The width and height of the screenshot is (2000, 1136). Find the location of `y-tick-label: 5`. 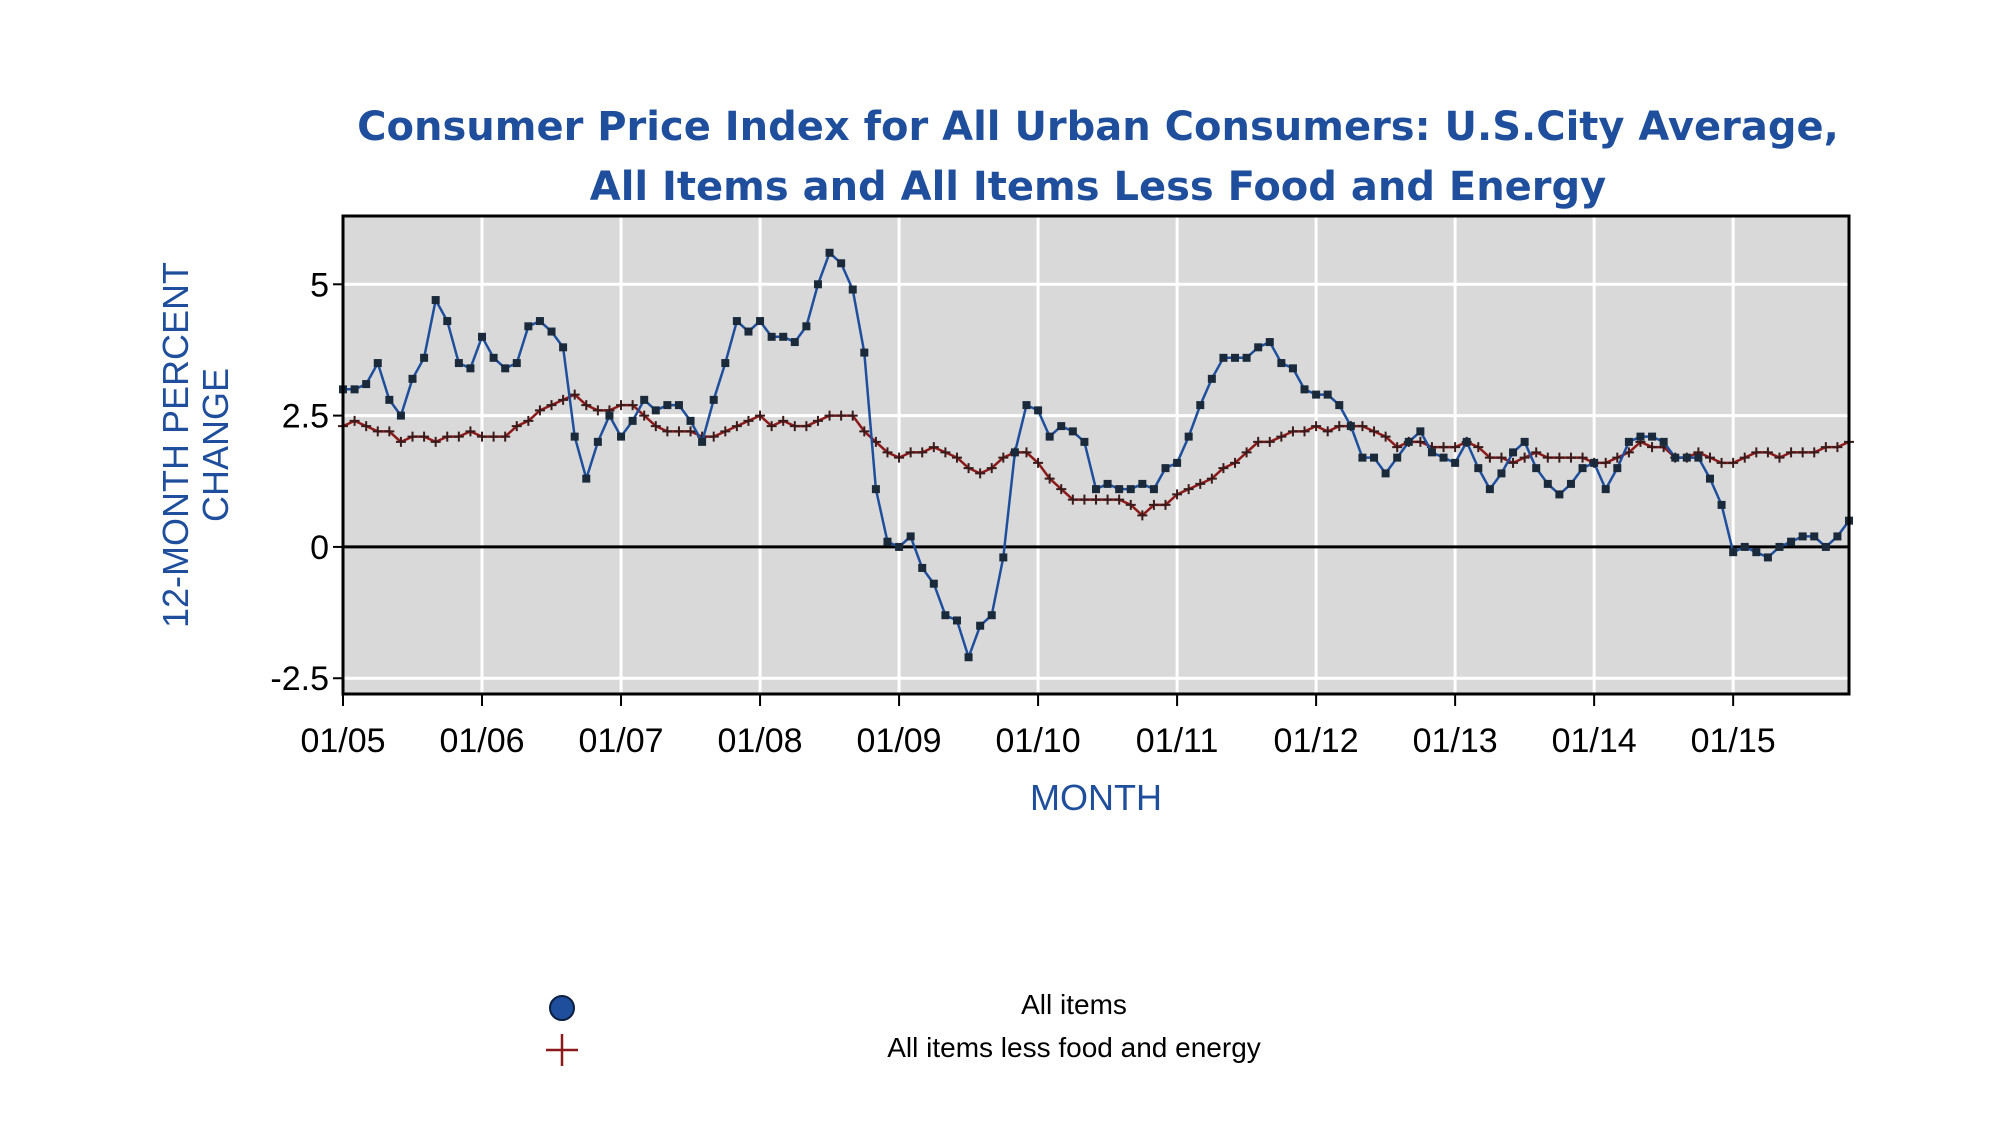

y-tick-label: 5 is located at coordinates (319, 285).